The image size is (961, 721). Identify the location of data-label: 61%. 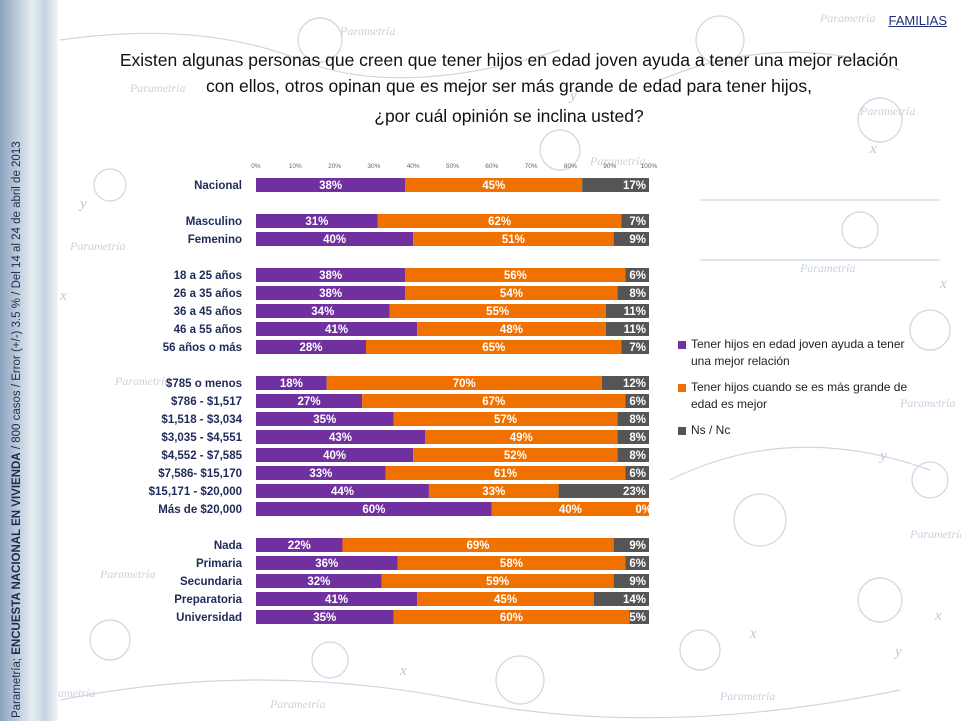
(505, 474).